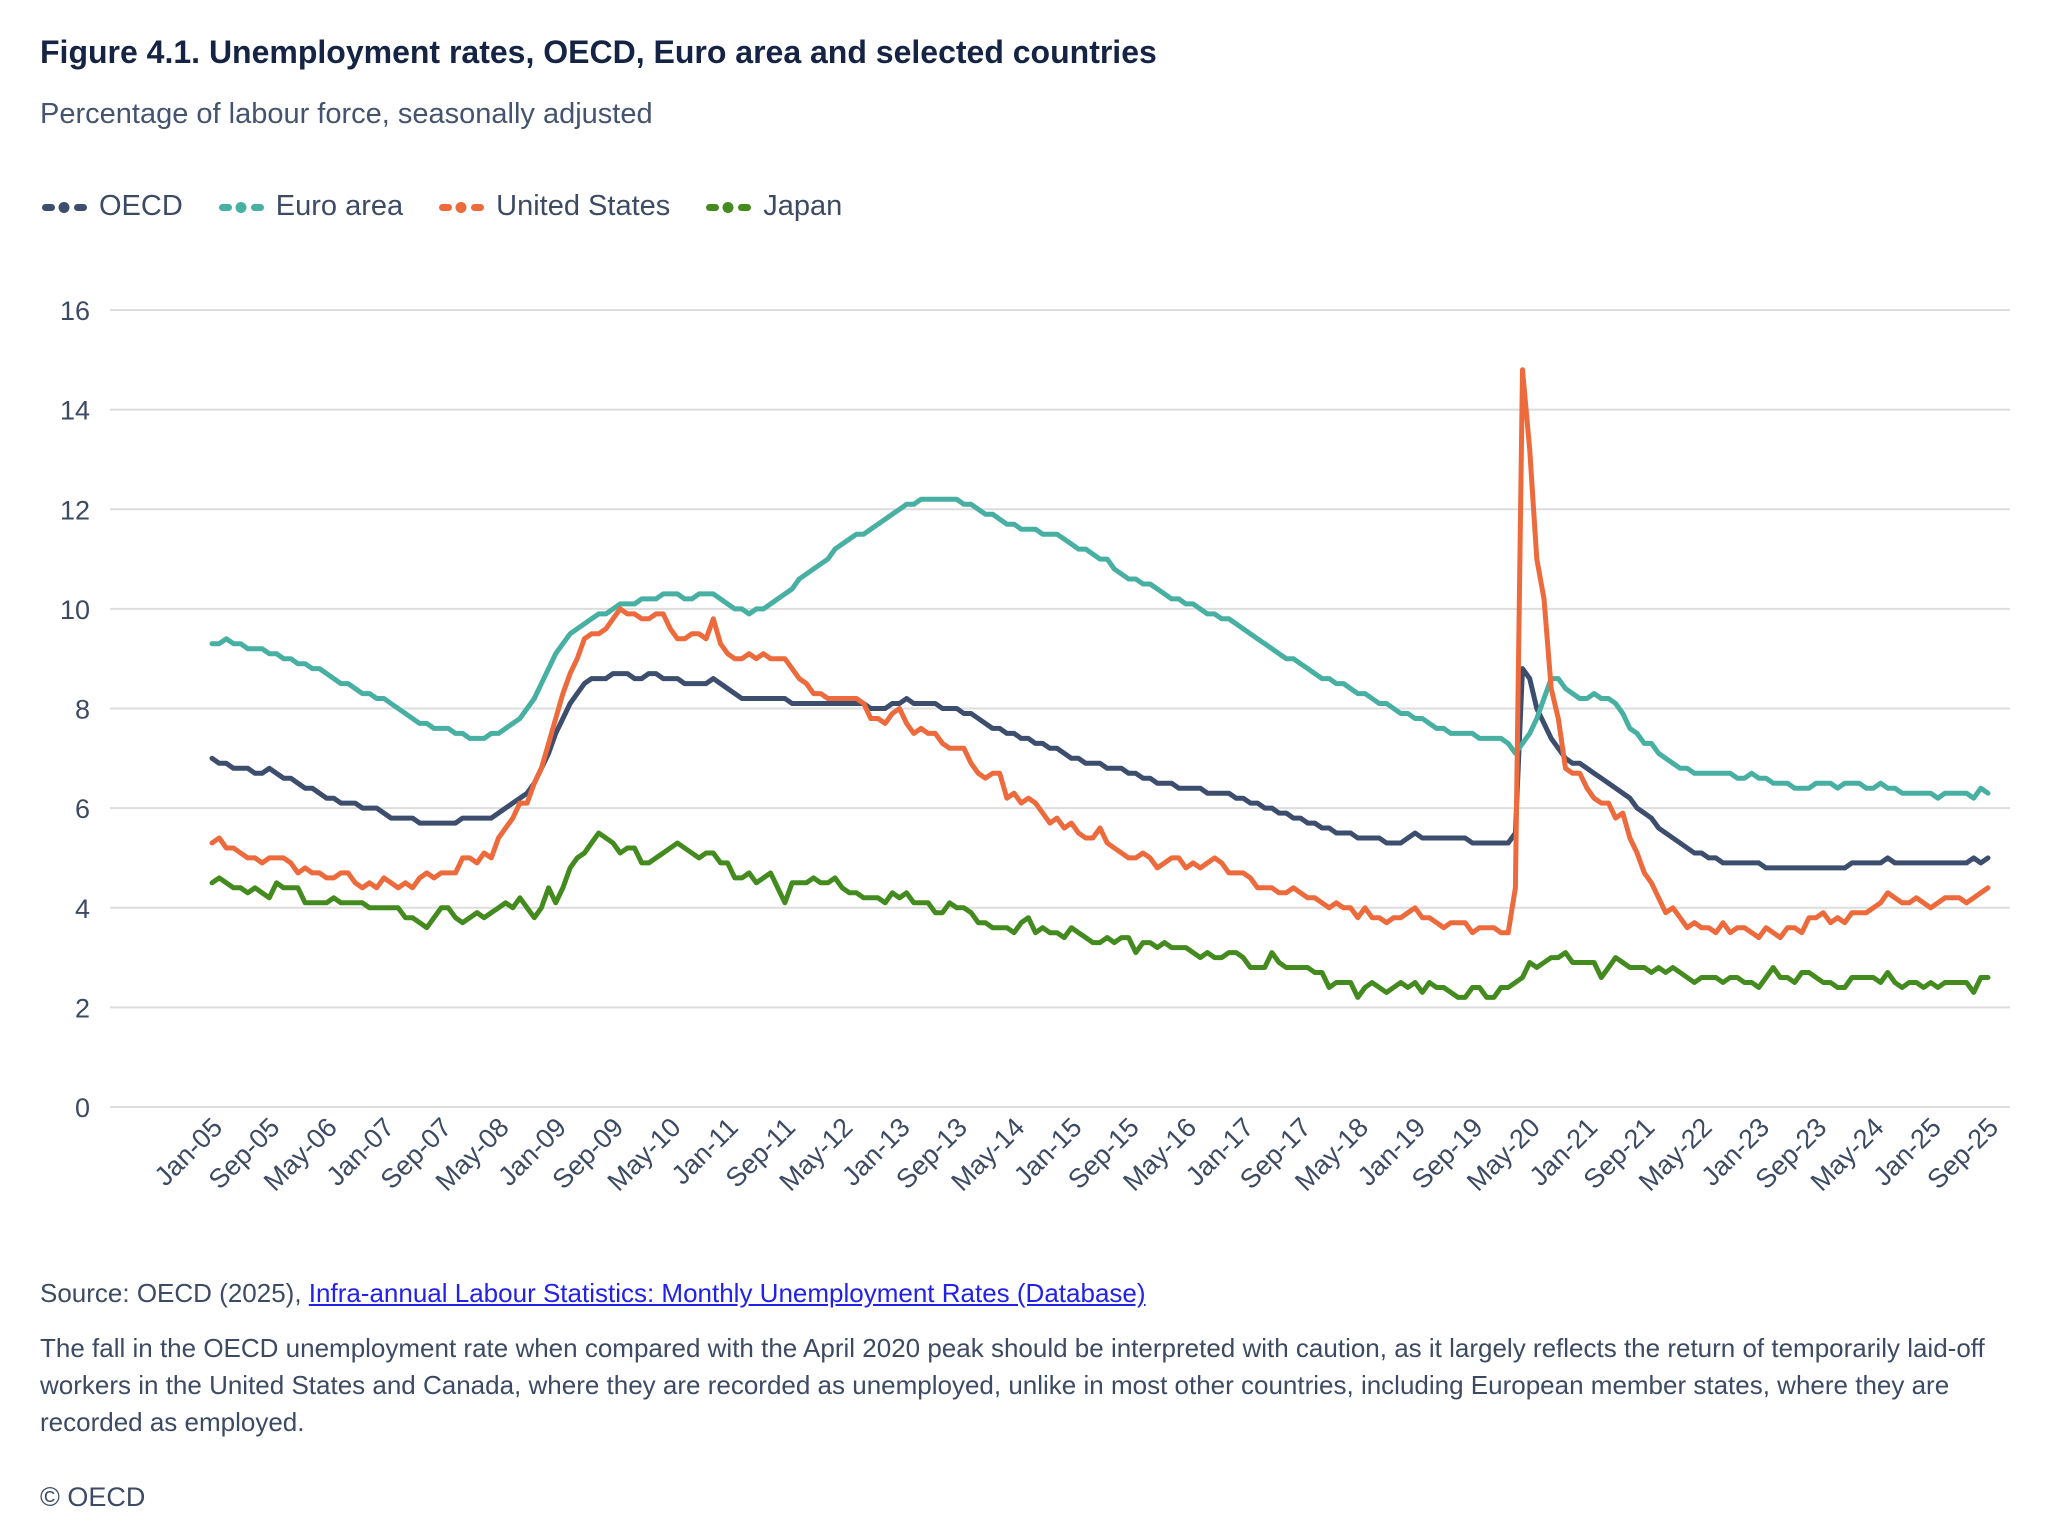 The width and height of the screenshot is (2048, 1536). Describe the element at coordinates (1100, 915) in the screenshot. I see `series-line-japan` at that location.